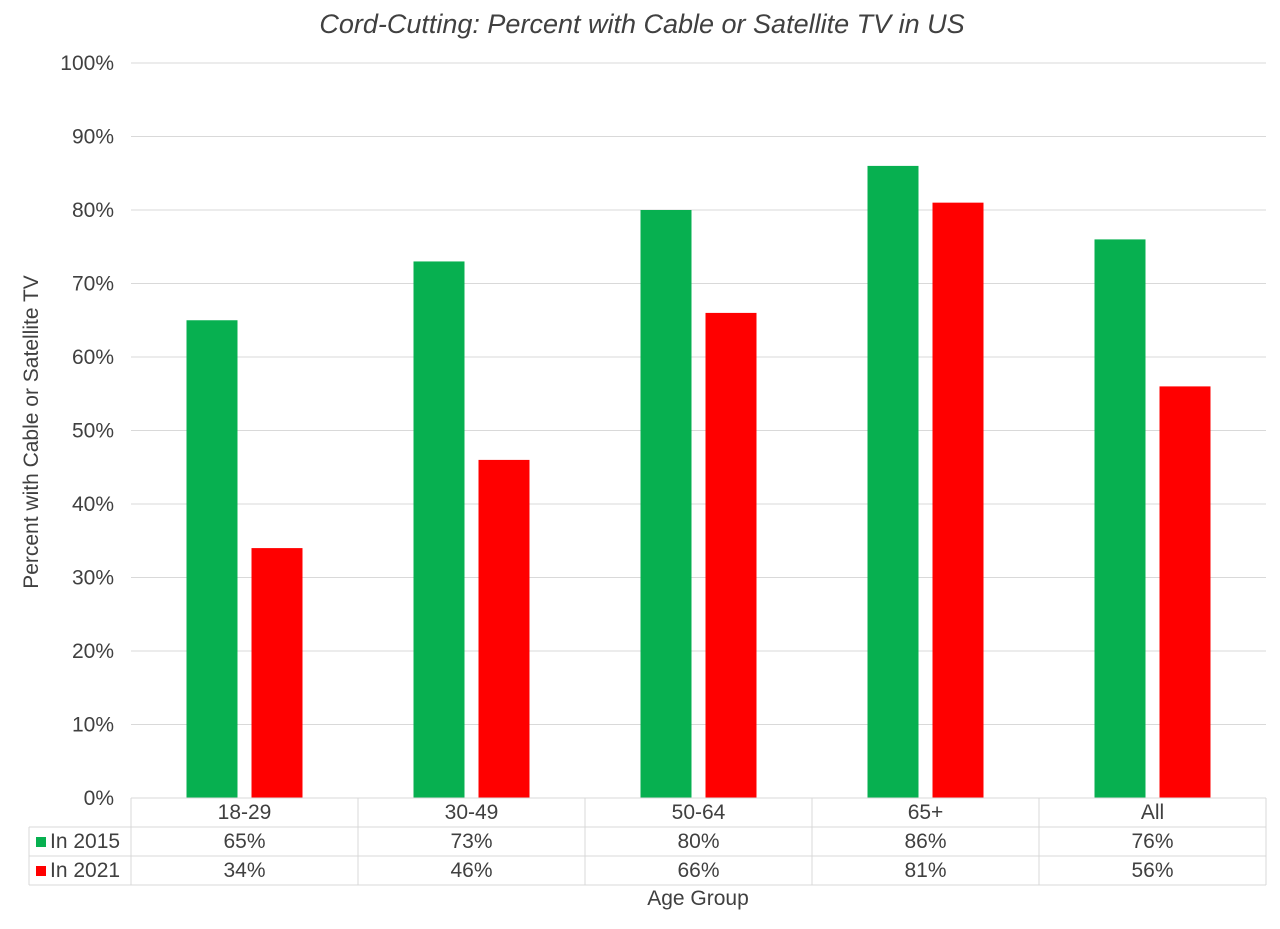  What do you see at coordinates (93, 284) in the screenshot?
I see `y-tick-label: 70%` at bounding box center [93, 284].